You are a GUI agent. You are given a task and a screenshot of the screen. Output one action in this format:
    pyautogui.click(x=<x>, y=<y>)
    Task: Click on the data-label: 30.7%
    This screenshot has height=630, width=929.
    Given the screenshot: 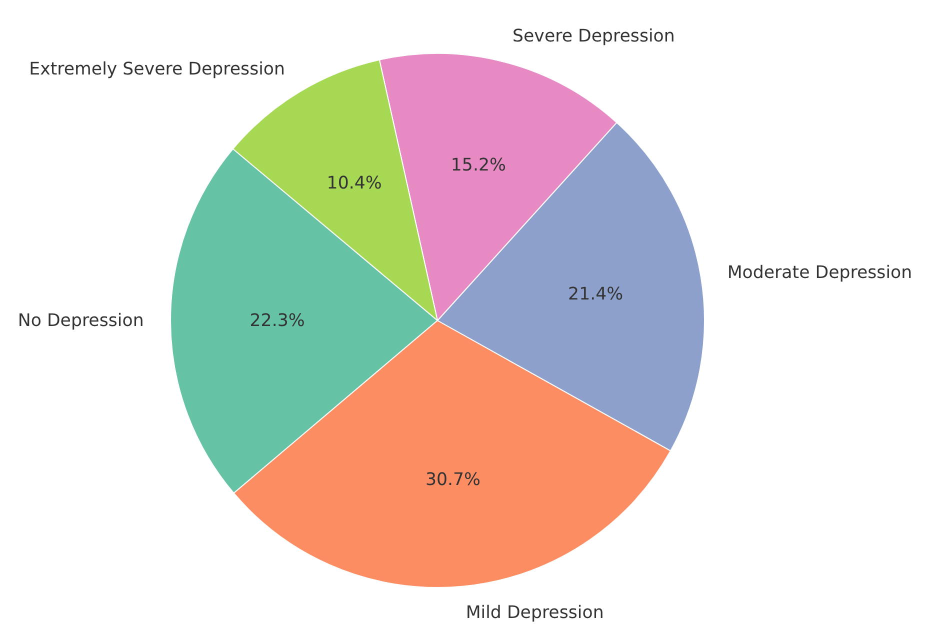 What is the action you would take?
    pyautogui.click(x=453, y=480)
    